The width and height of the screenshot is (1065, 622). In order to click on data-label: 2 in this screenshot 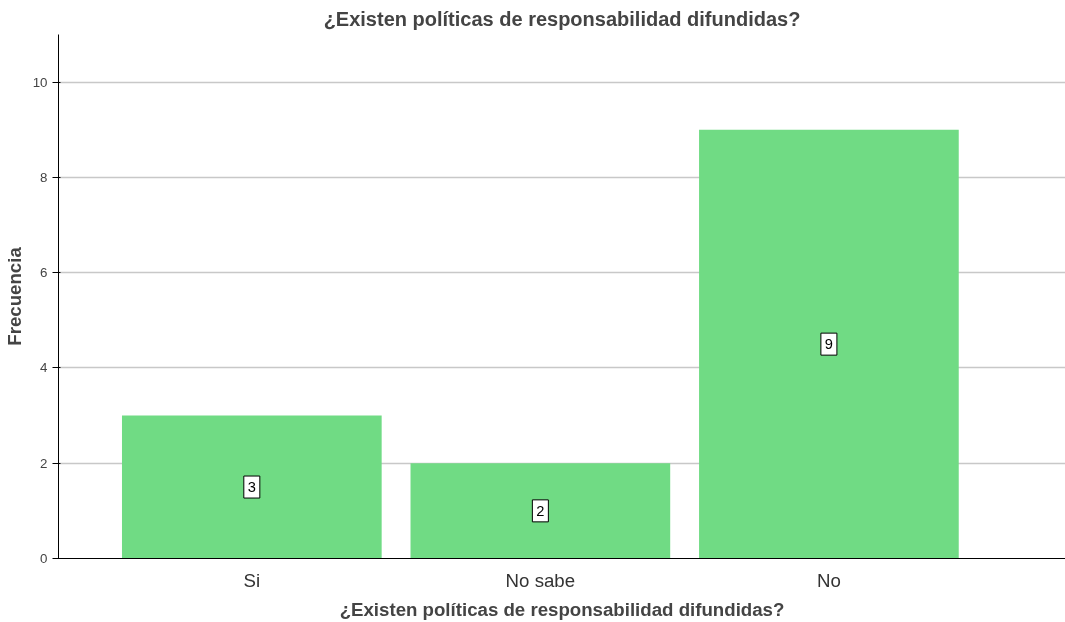, I will do `click(540, 510)`.